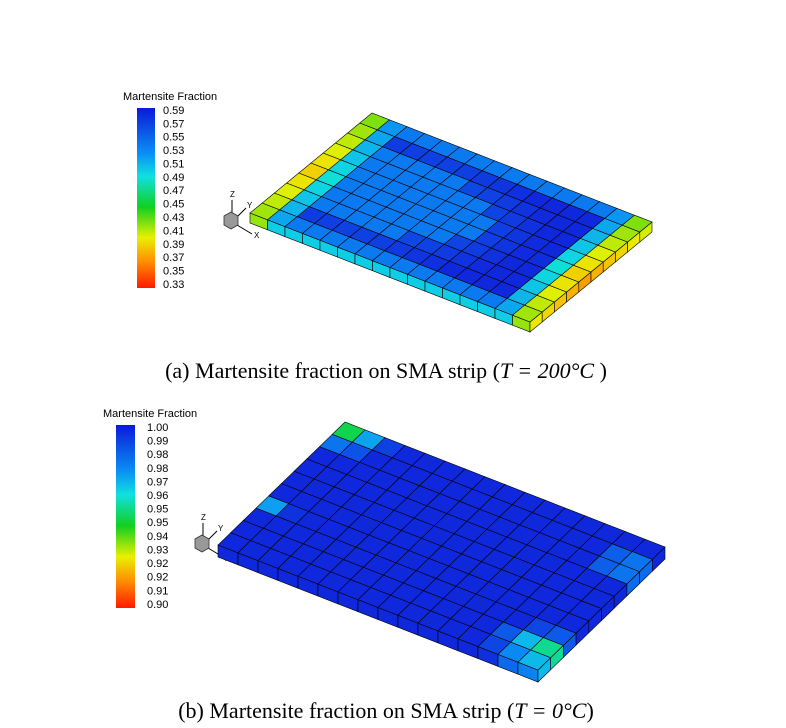 Image resolution: width=786 pixels, height=728 pixels. What do you see at coordinates (550, 710) in the screenshot?
I see `caption-math: T = 0°C` at bounding box center [550, 710].